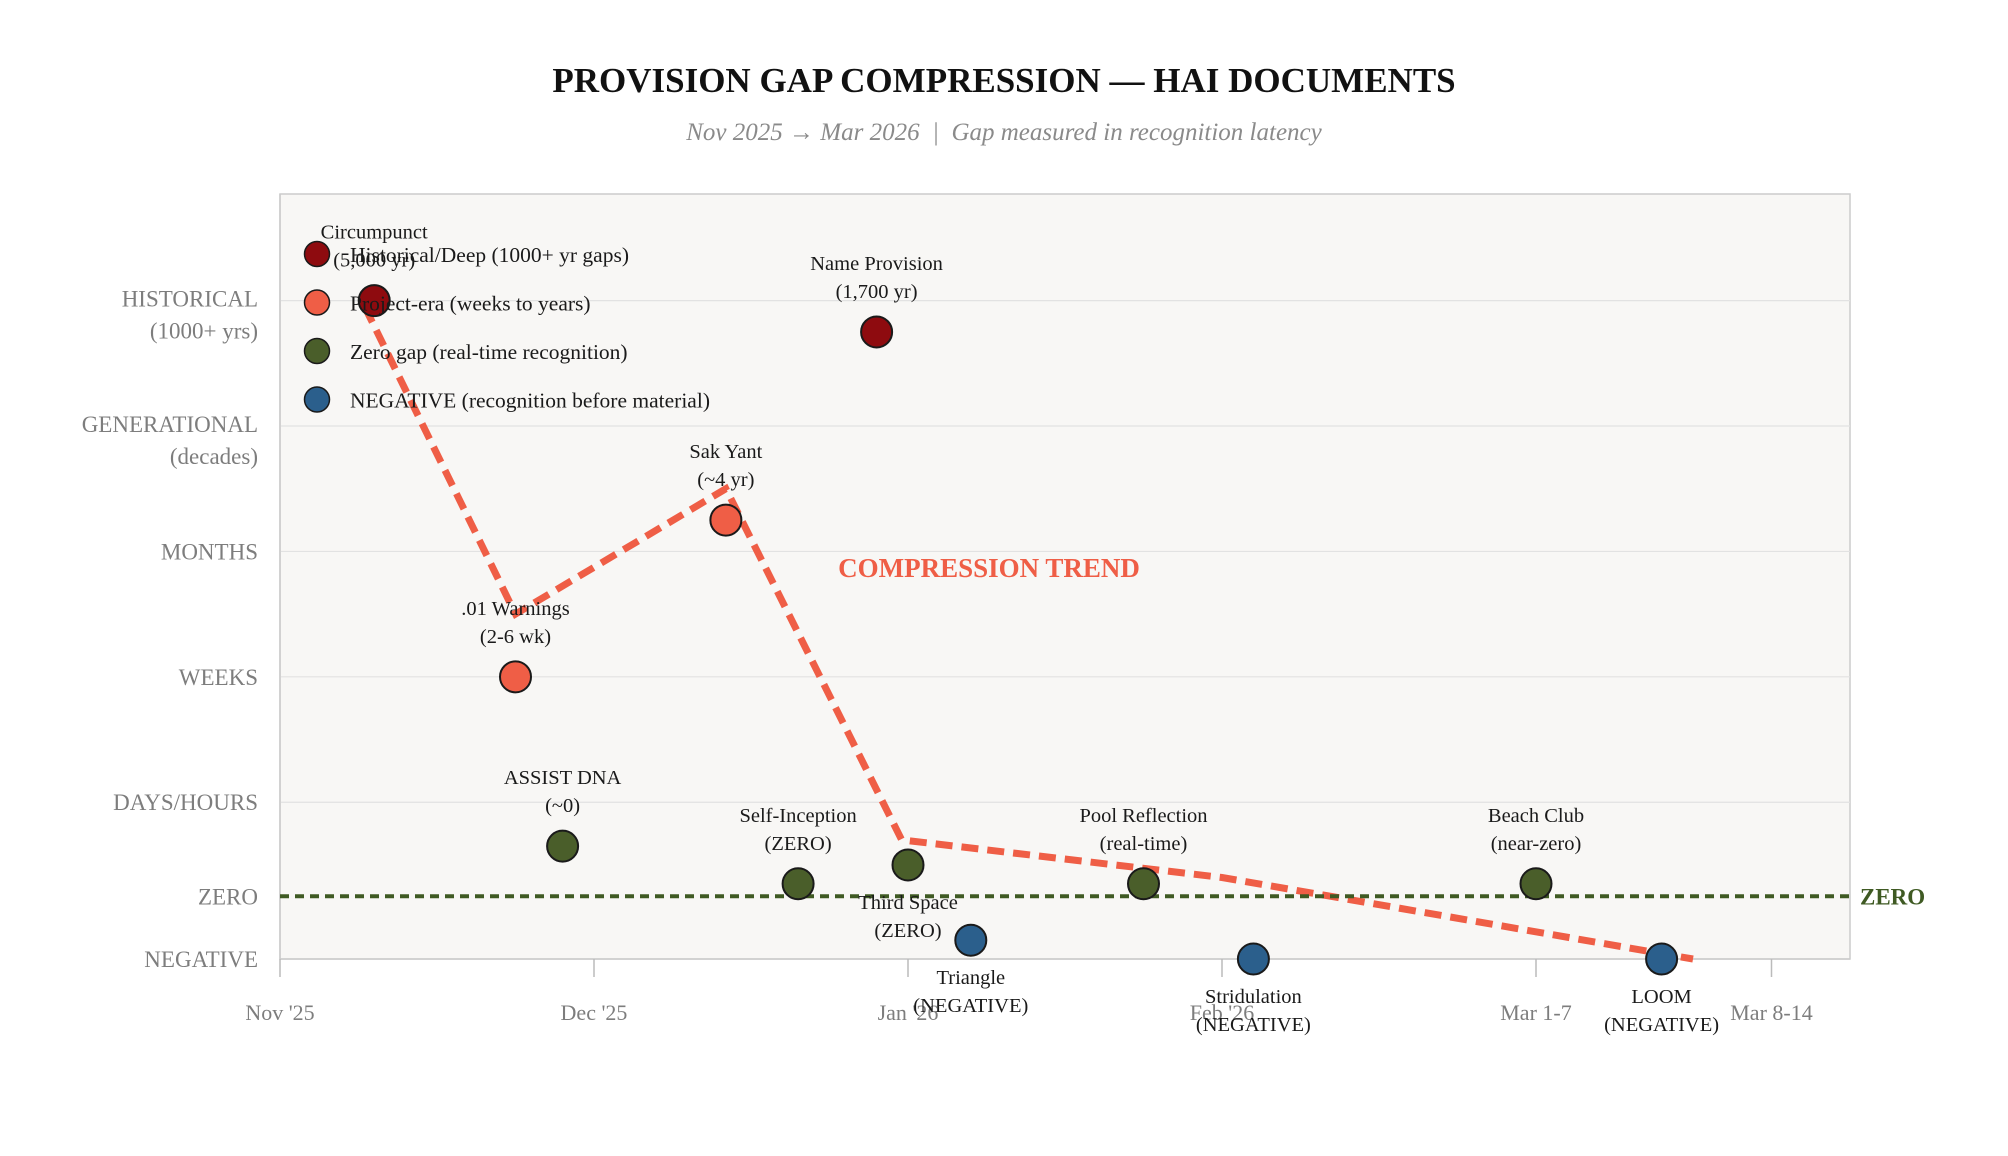 The width and height of the screenshot is (2008, 1156). I want to click on point-label: Circumpunct, so click(374, 233).